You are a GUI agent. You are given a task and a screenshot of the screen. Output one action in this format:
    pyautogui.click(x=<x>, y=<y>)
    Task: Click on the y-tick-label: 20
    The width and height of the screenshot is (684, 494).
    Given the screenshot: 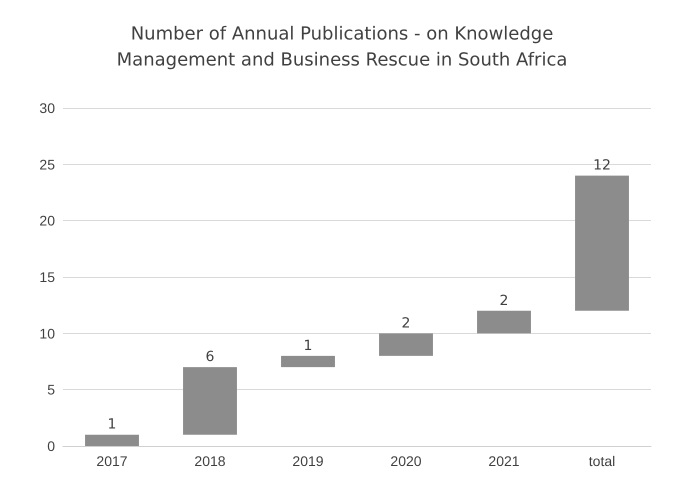 What is the action you would take?
    pyautogui.click(x=47, y=220)
    